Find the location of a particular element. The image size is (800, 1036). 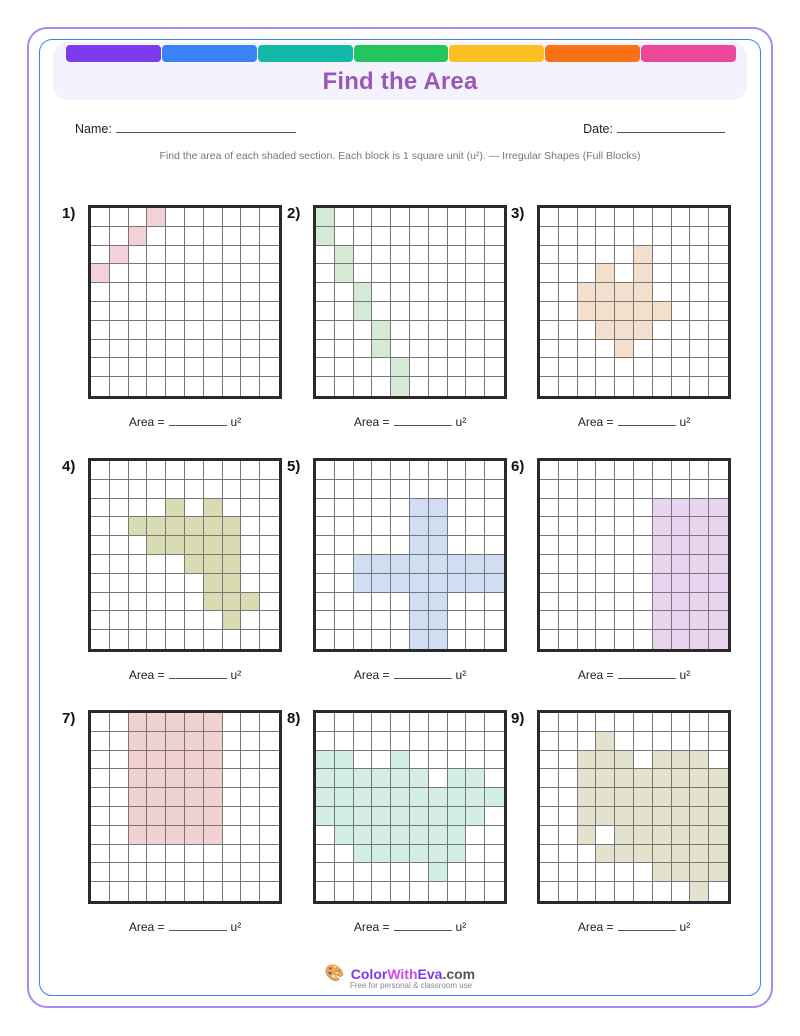

area-answer: Area = u² is located at coordinates (634, 422).